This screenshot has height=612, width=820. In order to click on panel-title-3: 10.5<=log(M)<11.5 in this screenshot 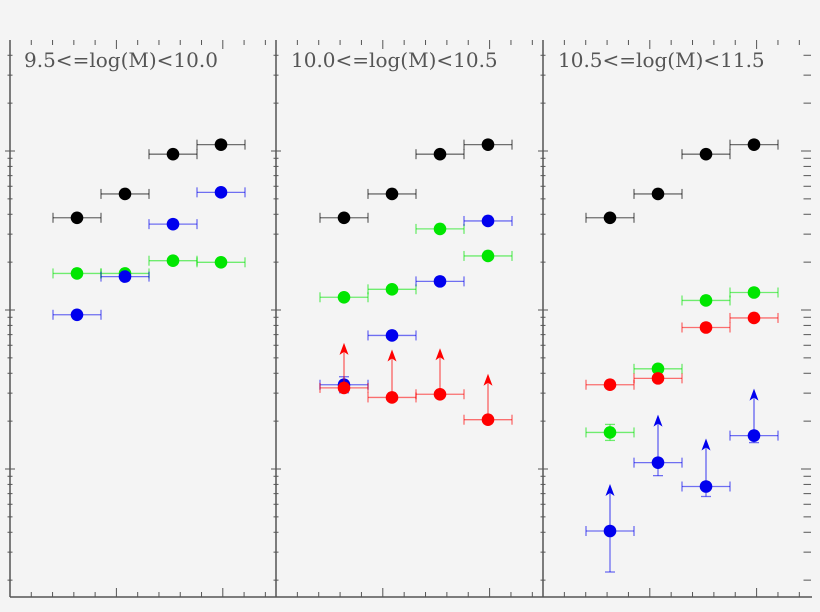, I will do `click(661, 60)`.